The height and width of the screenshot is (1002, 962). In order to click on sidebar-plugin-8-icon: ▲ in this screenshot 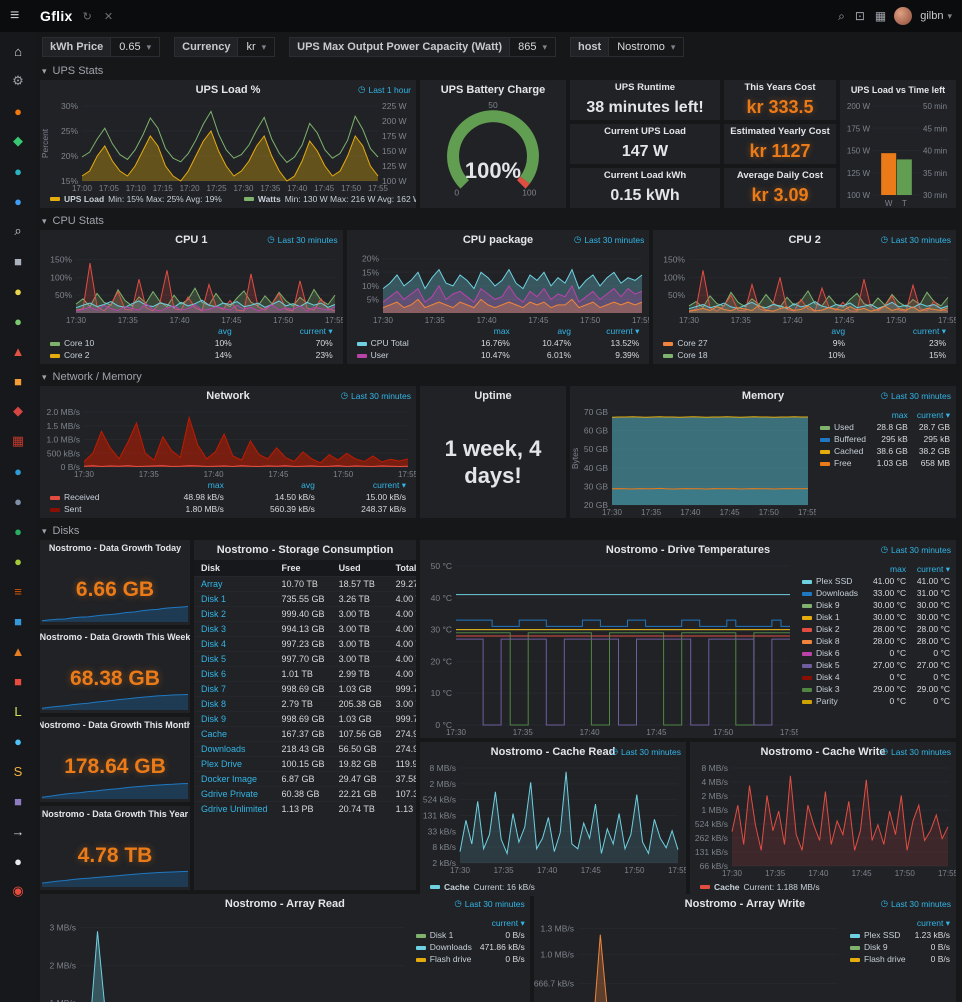, I will do `click(18, 351)`.